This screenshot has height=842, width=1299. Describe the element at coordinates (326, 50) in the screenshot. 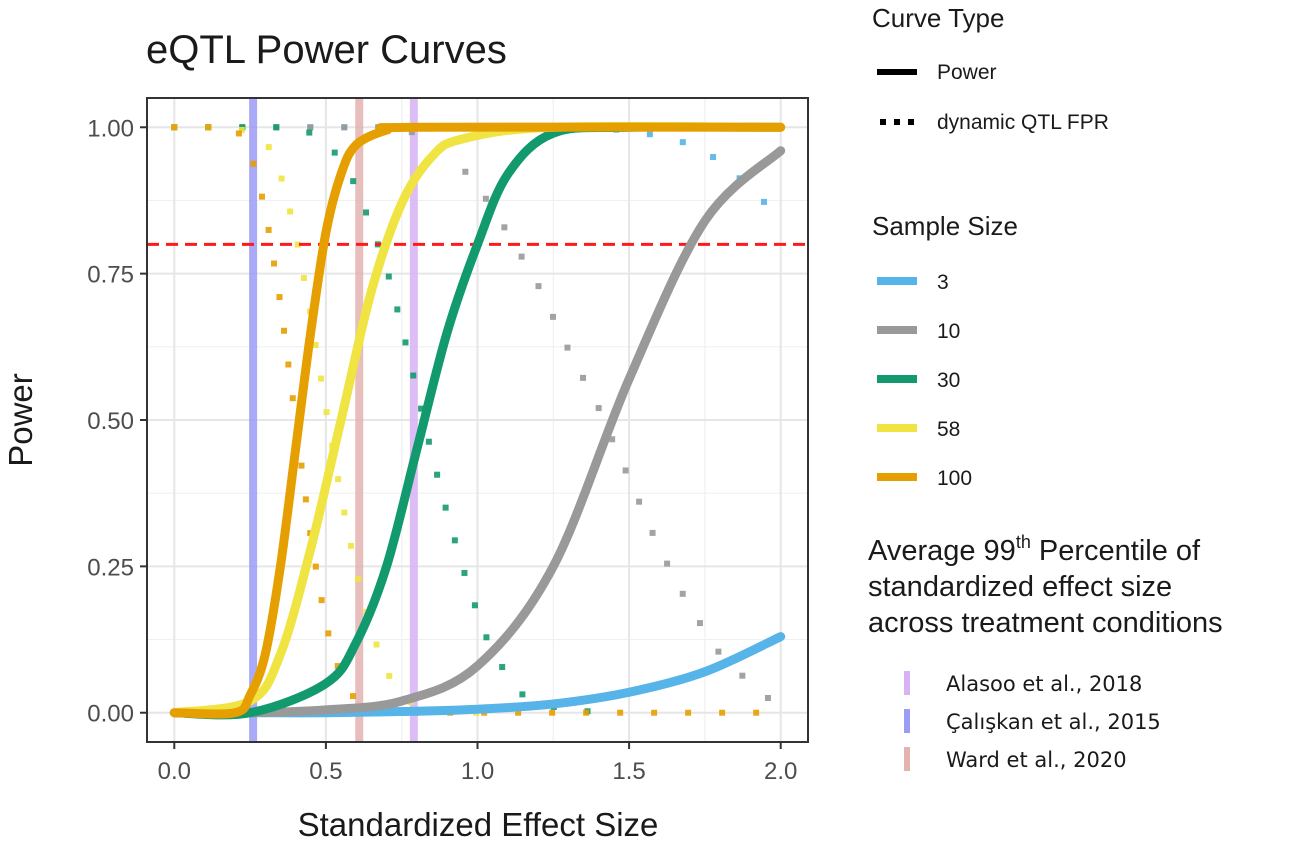

I see `chart-title: eQTL Power Curves` at that location.